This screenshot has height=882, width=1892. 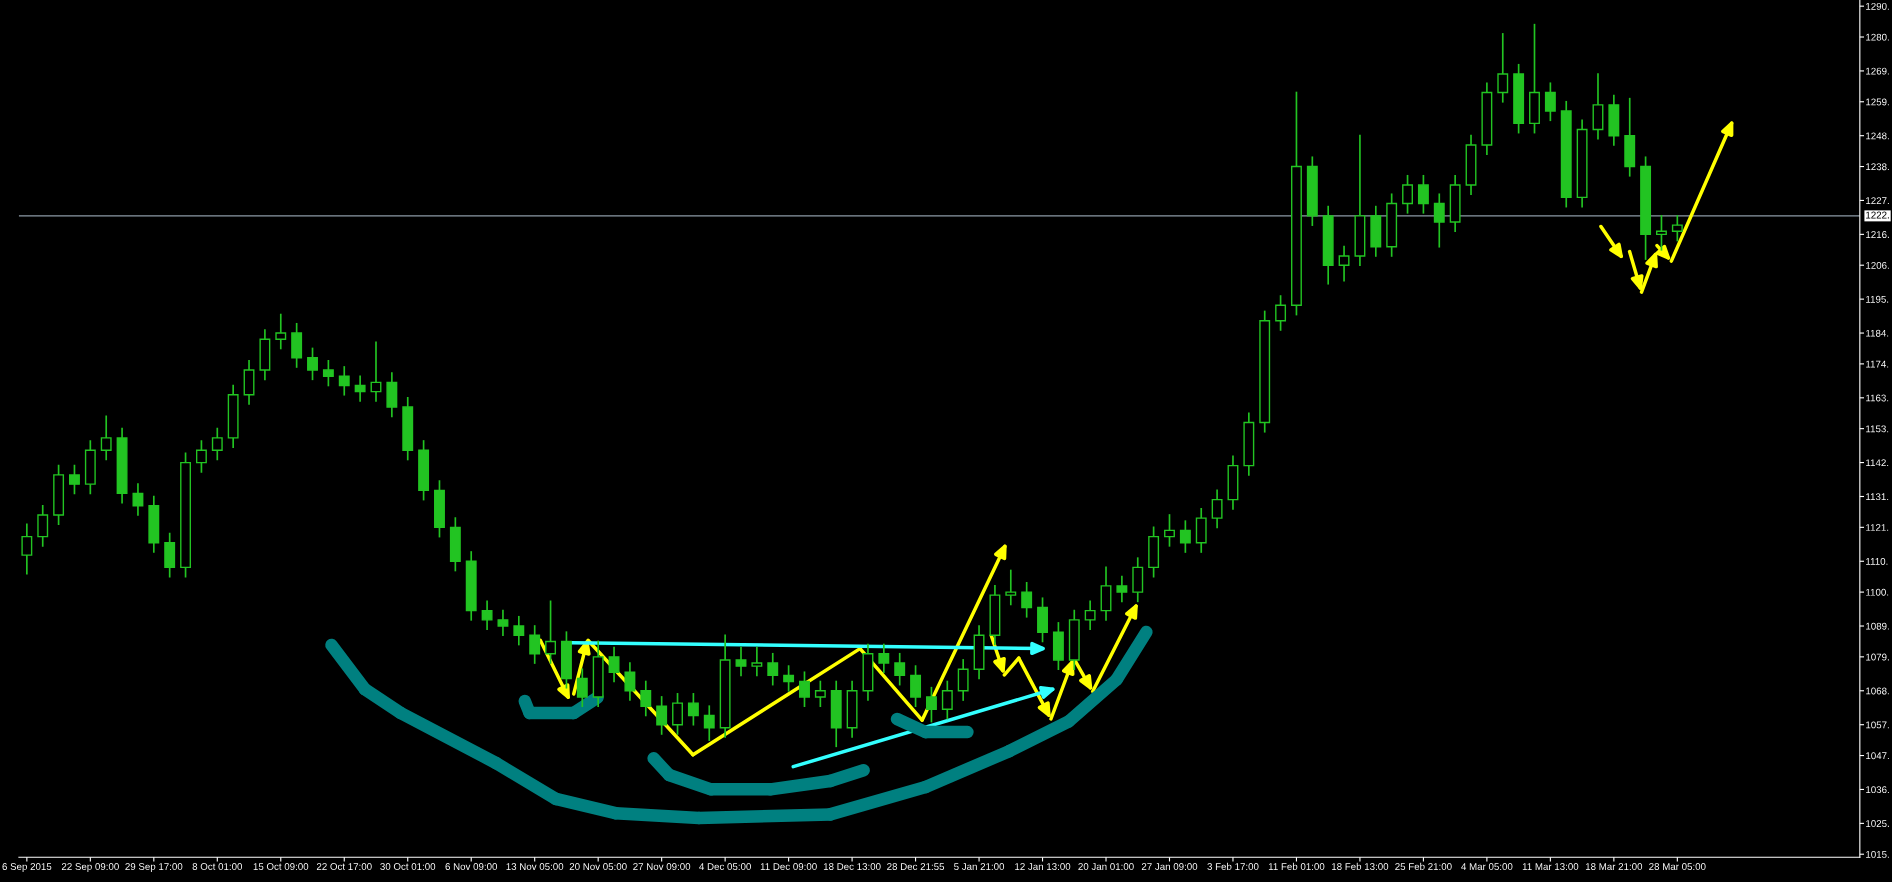 What do you see at coordinates (1877, 561) in the screenshot?
I see `y-tick-label: 1110.` at bounding box center [1877, 561].